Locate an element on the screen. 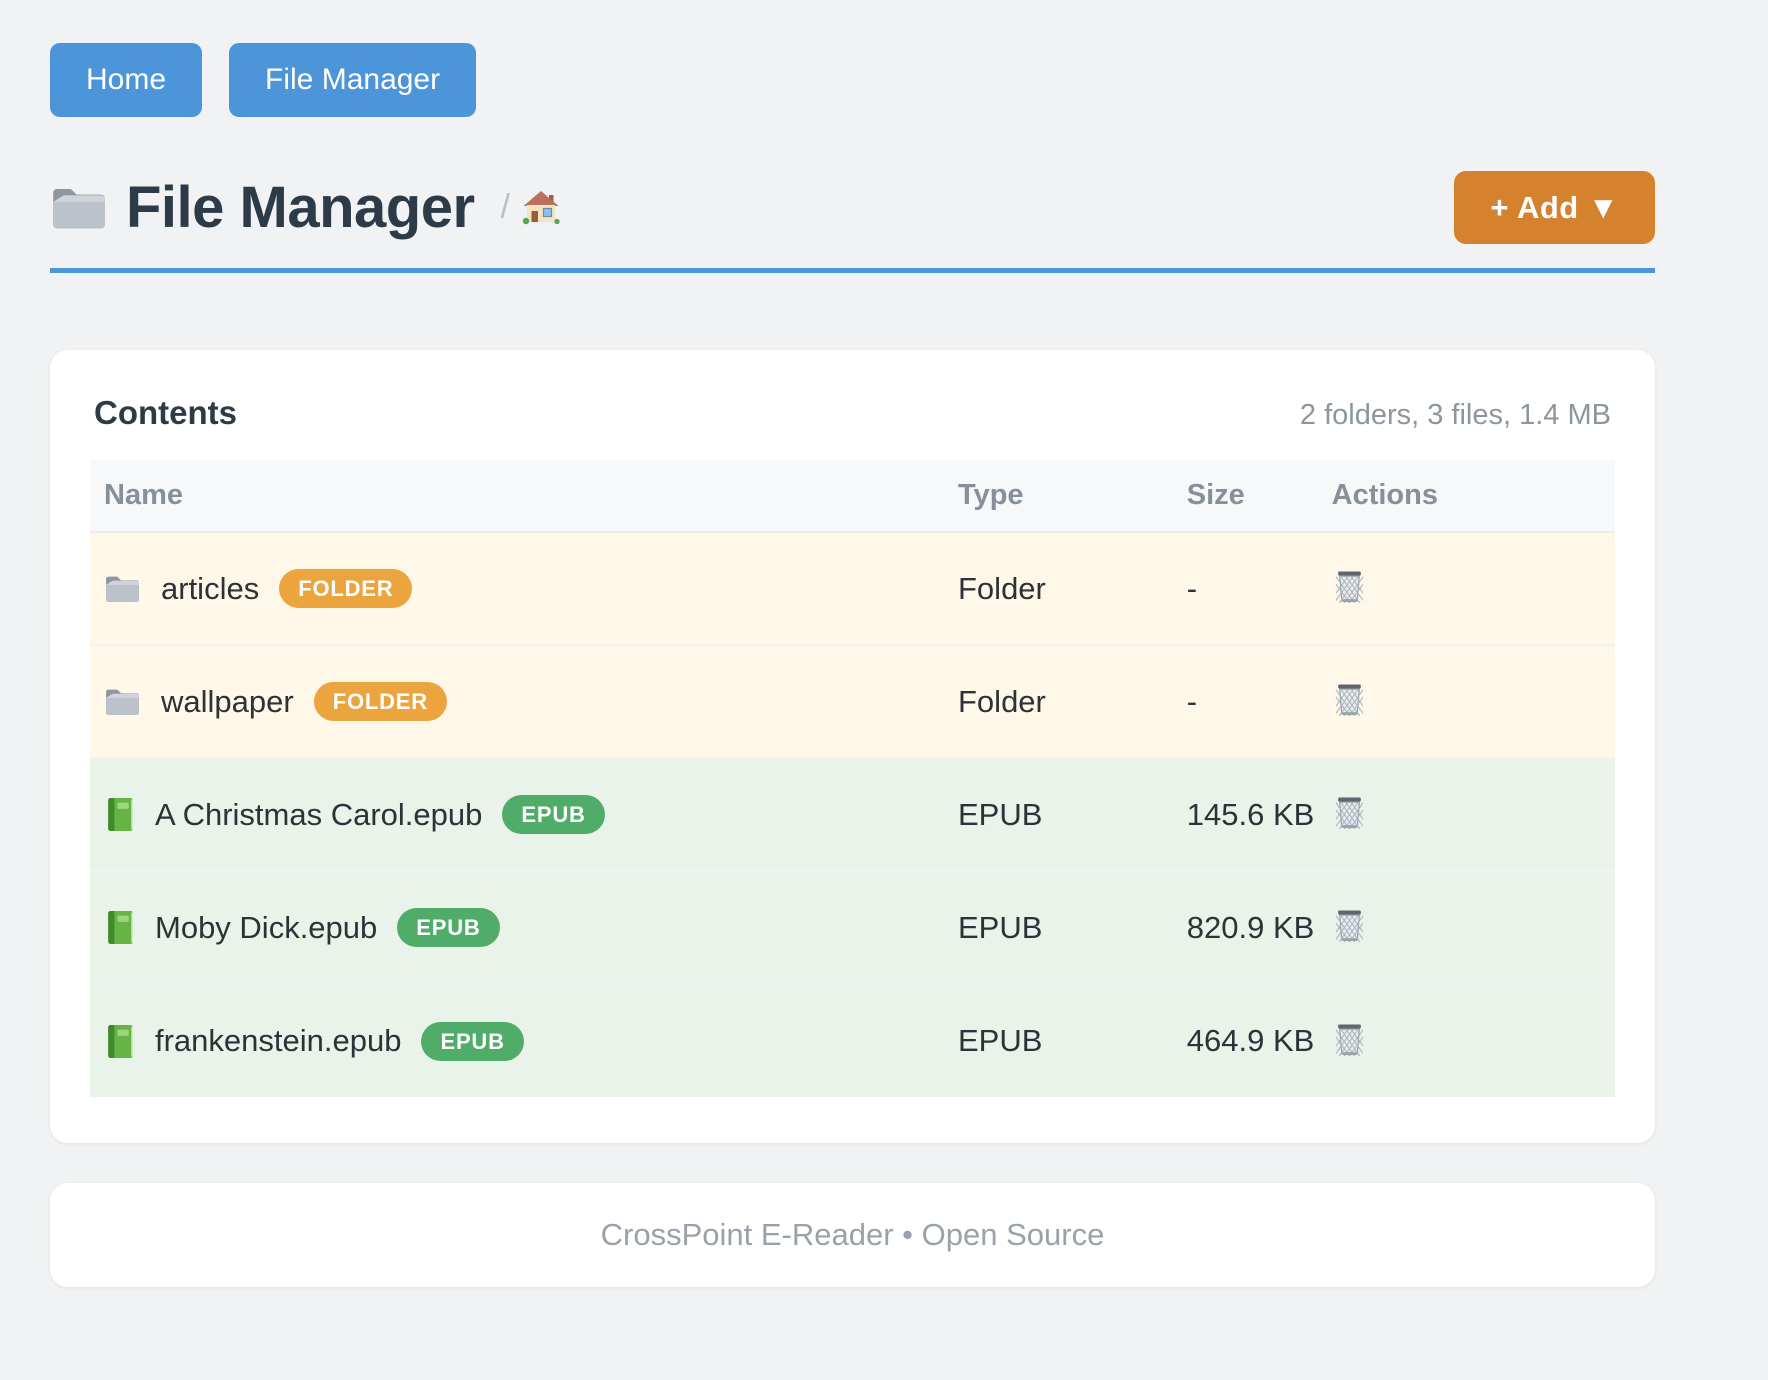 This screenshot has width=1768, height=1380. footer-text: CrossPoint E-Reader • Open Source is located at coordinates (852, 1234).